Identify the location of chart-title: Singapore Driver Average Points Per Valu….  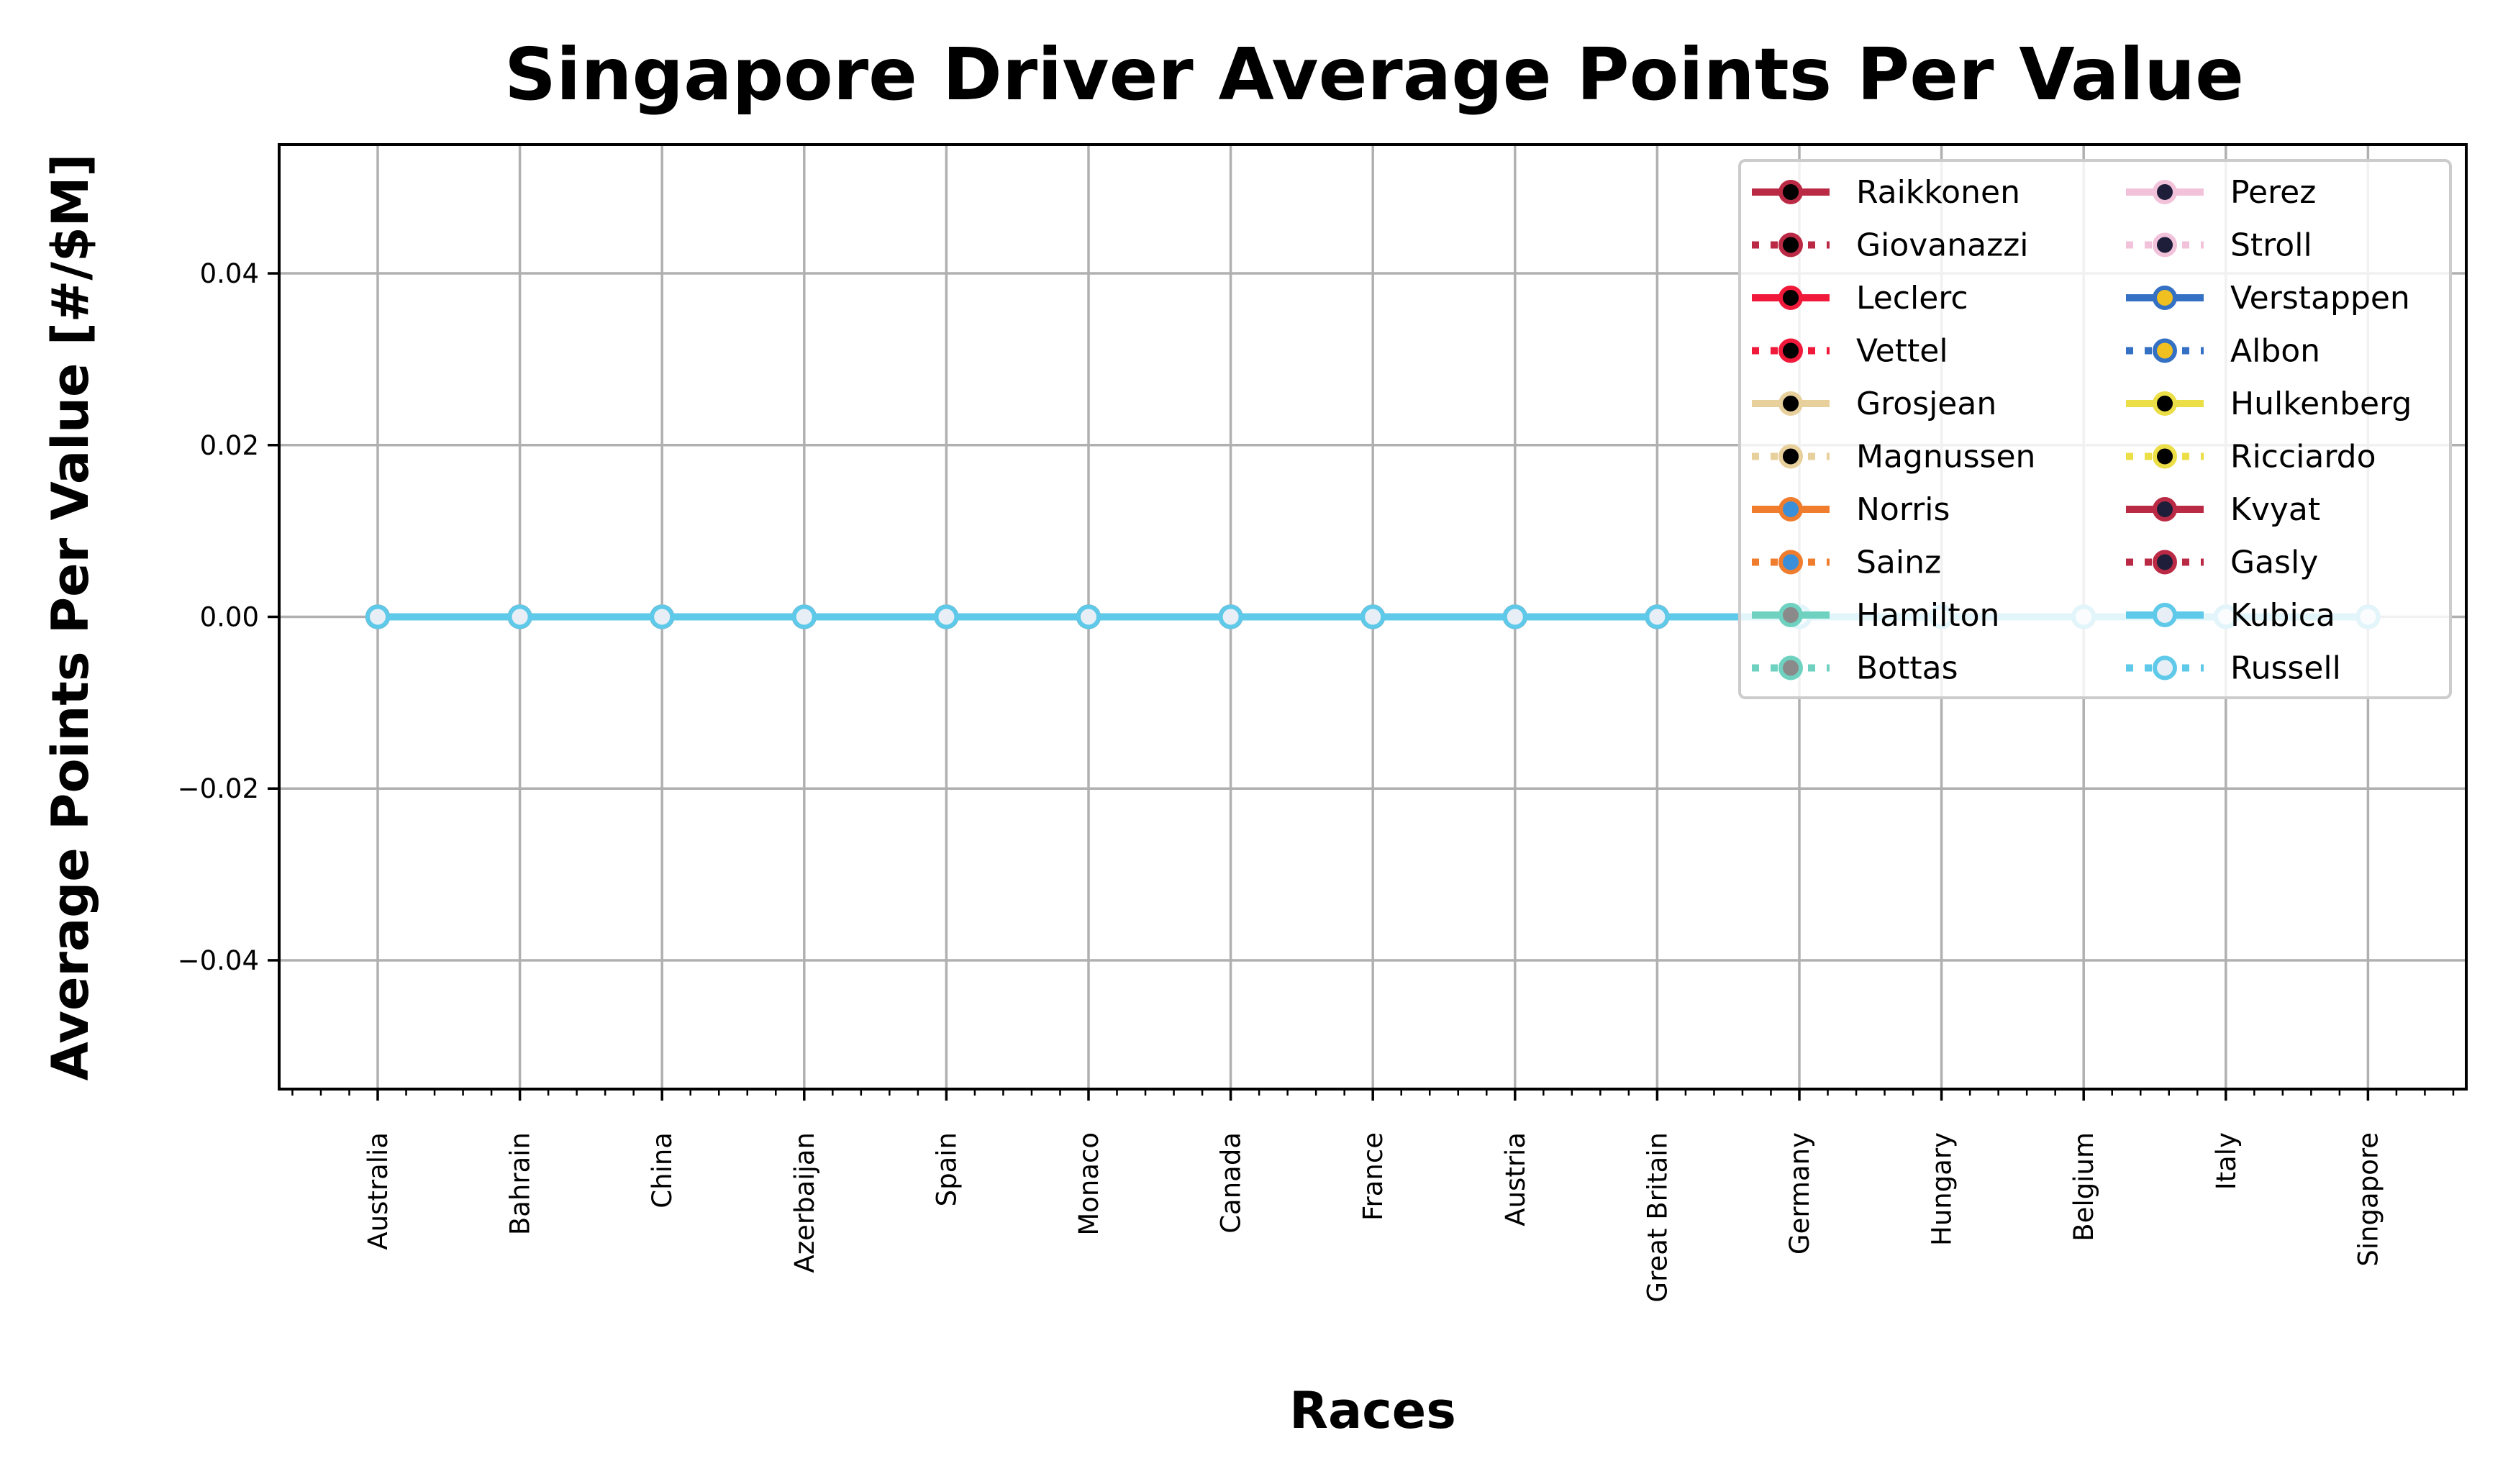
(1374, 75).